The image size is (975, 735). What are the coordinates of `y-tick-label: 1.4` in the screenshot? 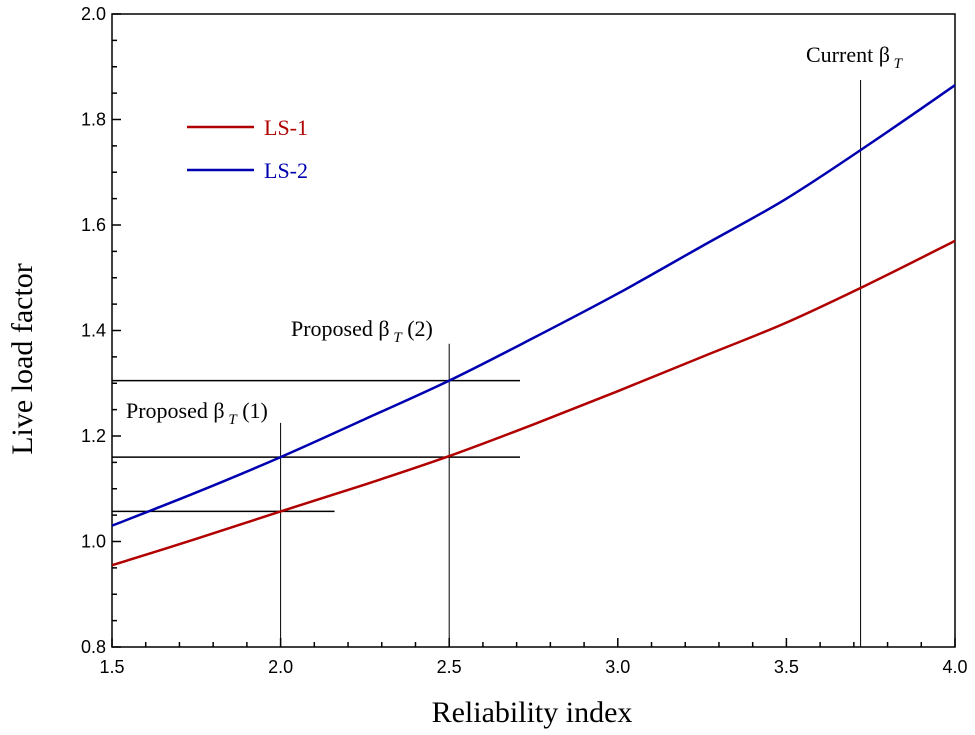 It's located at (93, 331).